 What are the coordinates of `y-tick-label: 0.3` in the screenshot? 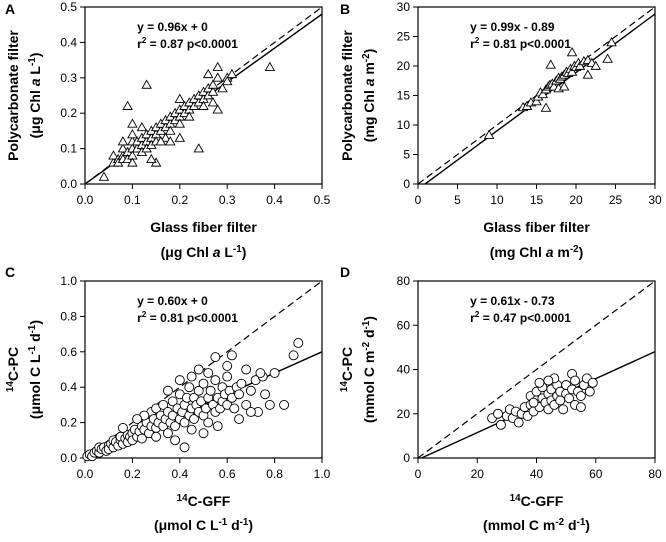 It's located at (68, 78).